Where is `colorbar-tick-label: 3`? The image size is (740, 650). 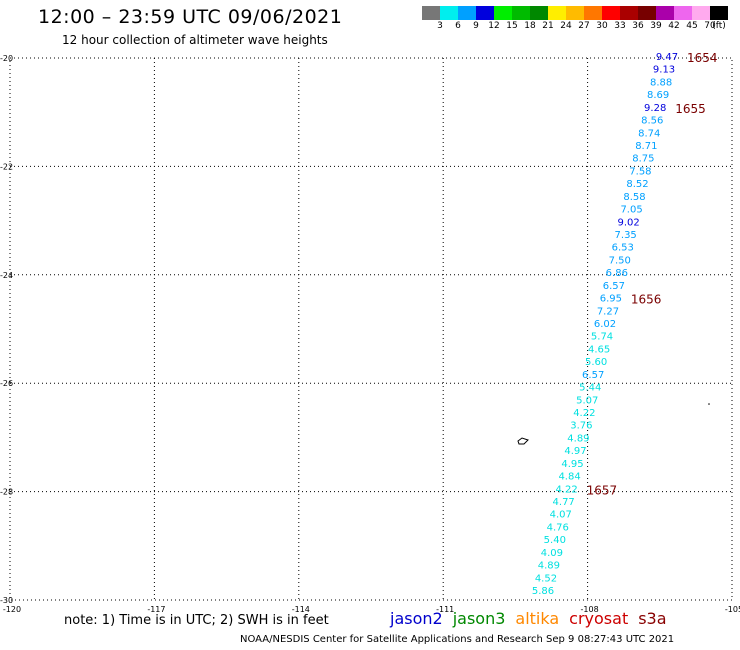
colorbar-tick-label: 3 is located at coordinates (440, 26).